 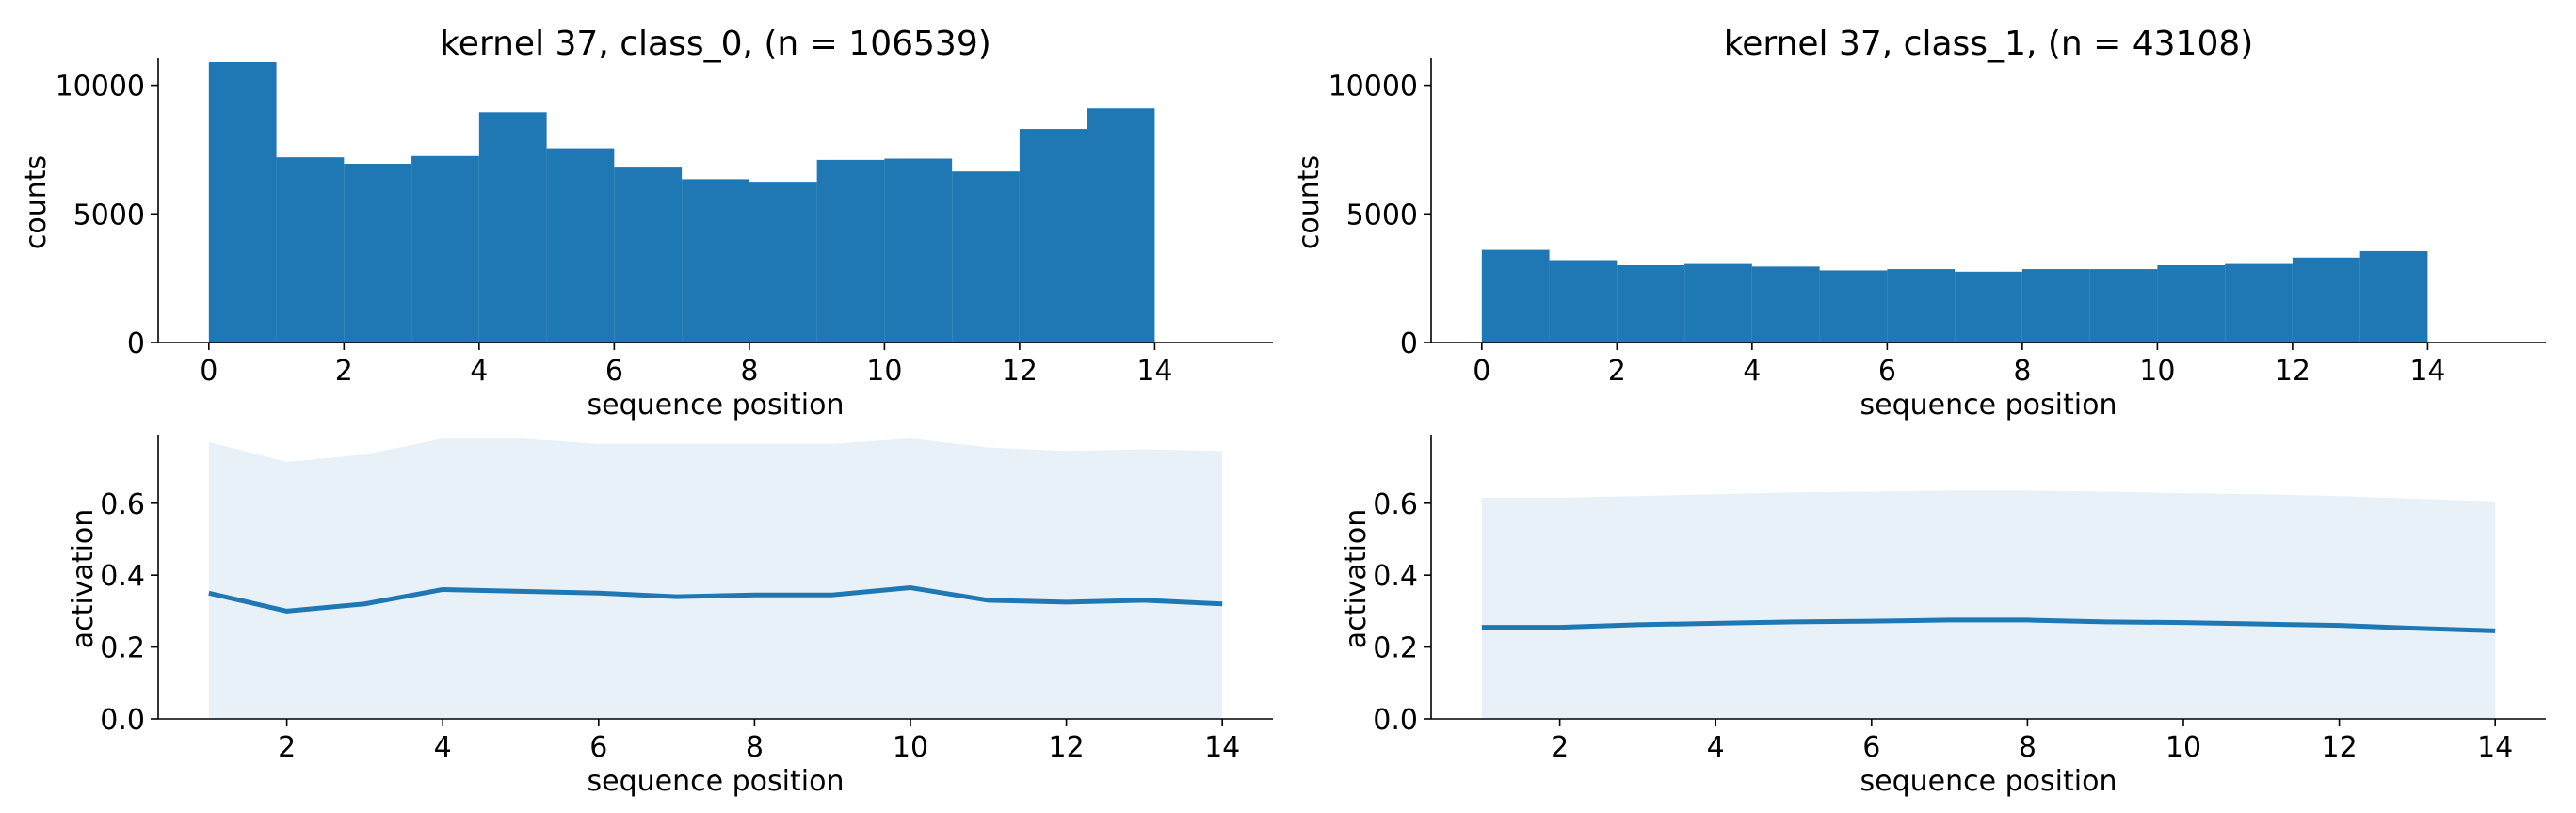 What do you see at coordinates (1989, 43) in the screenshot?
I see `chart-title: kernel 37, class_1, (n = 43108)` at bounding box center [1989, 43].